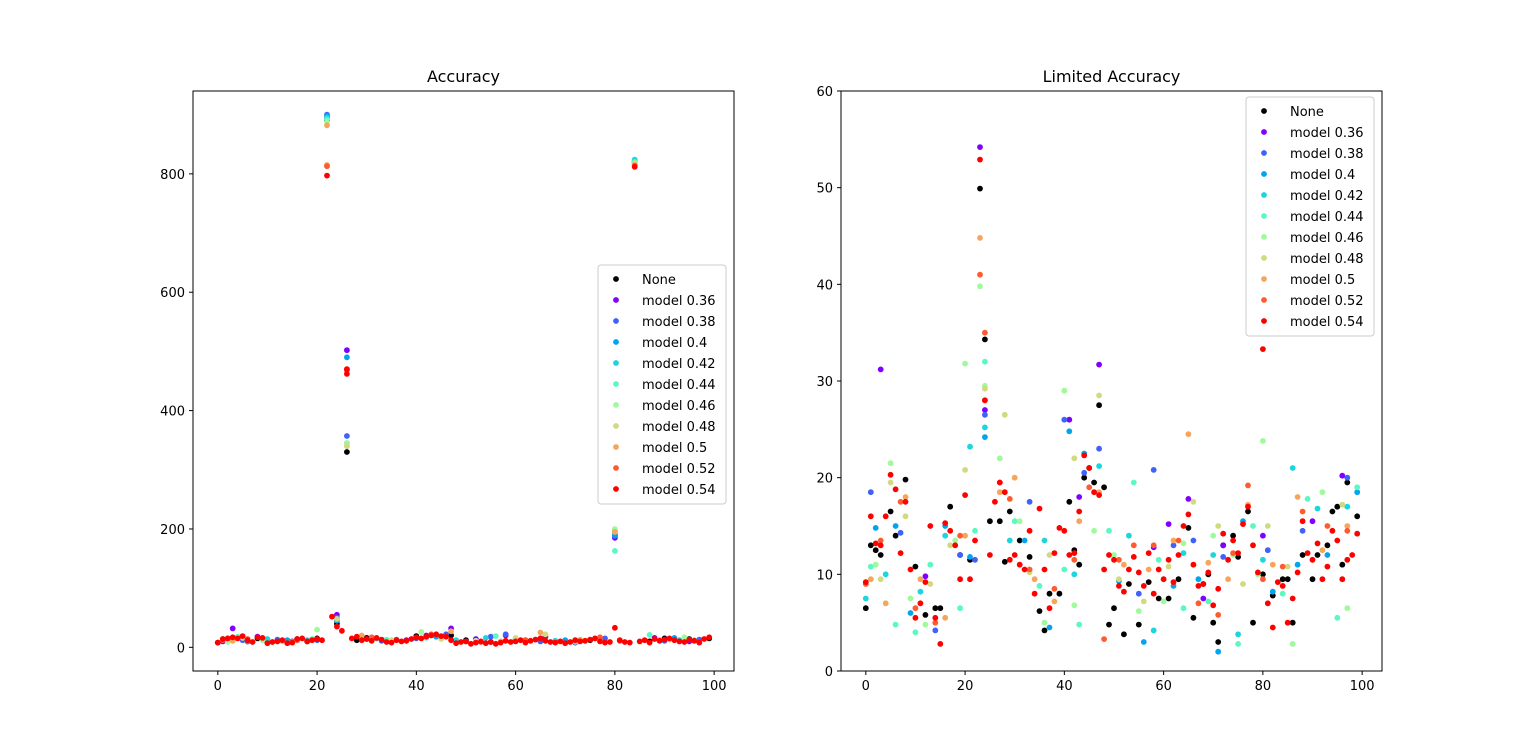 This screenshot has width=1536, height=754. I want to click on legend-label: model 0.38, so click(1327, 154).